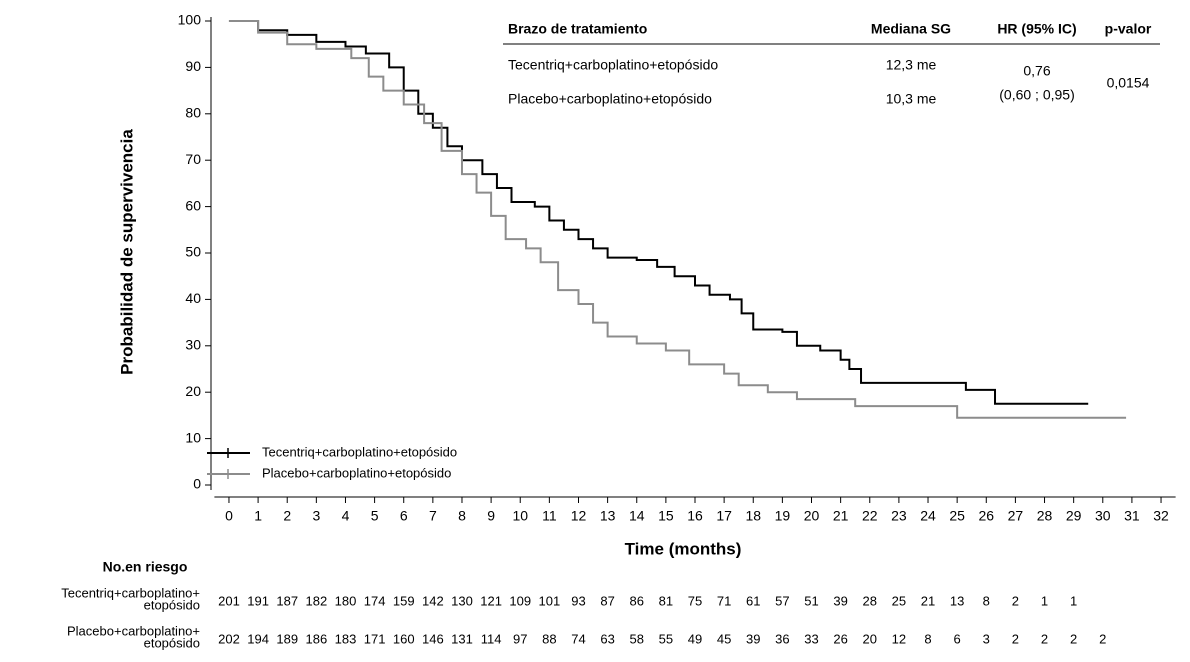  I want to click on risk-count: 160, so click(404, 638).